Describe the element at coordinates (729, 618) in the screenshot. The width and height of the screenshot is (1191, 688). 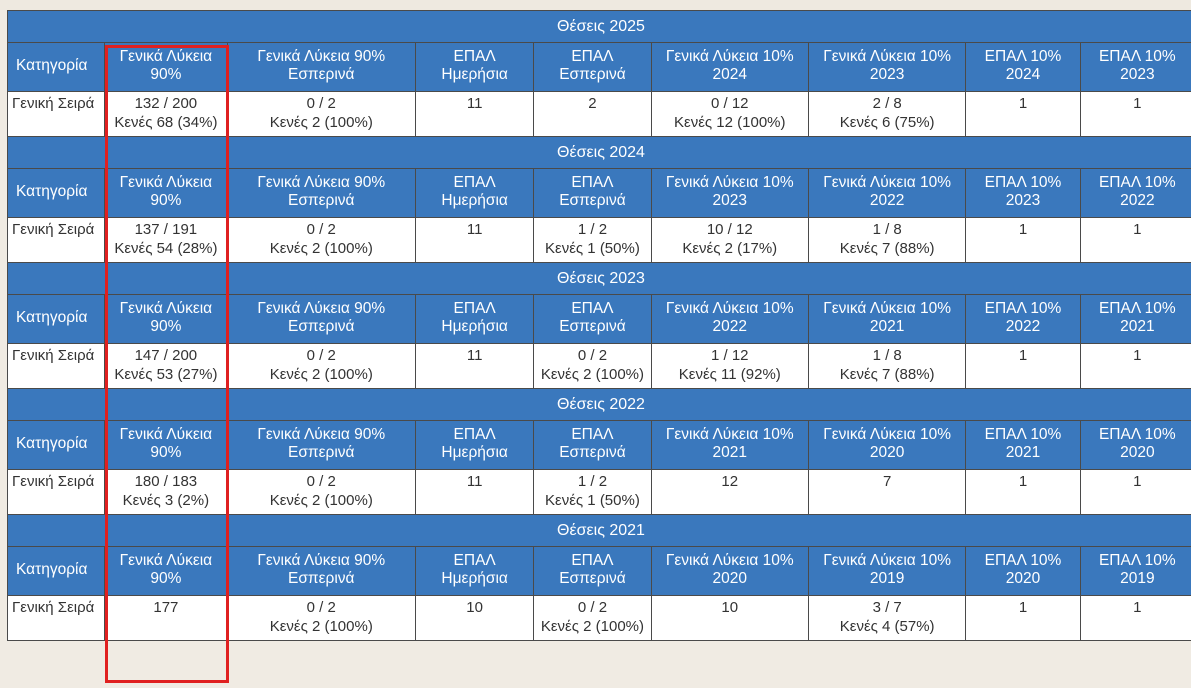
I see `data-cell: 10` at that location.